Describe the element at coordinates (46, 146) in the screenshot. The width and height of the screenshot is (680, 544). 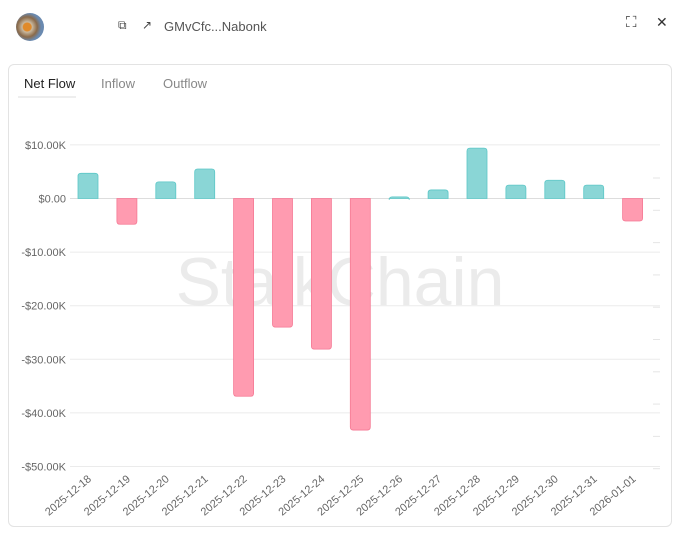
I see `y-tick-label: $10.00K` at that location.